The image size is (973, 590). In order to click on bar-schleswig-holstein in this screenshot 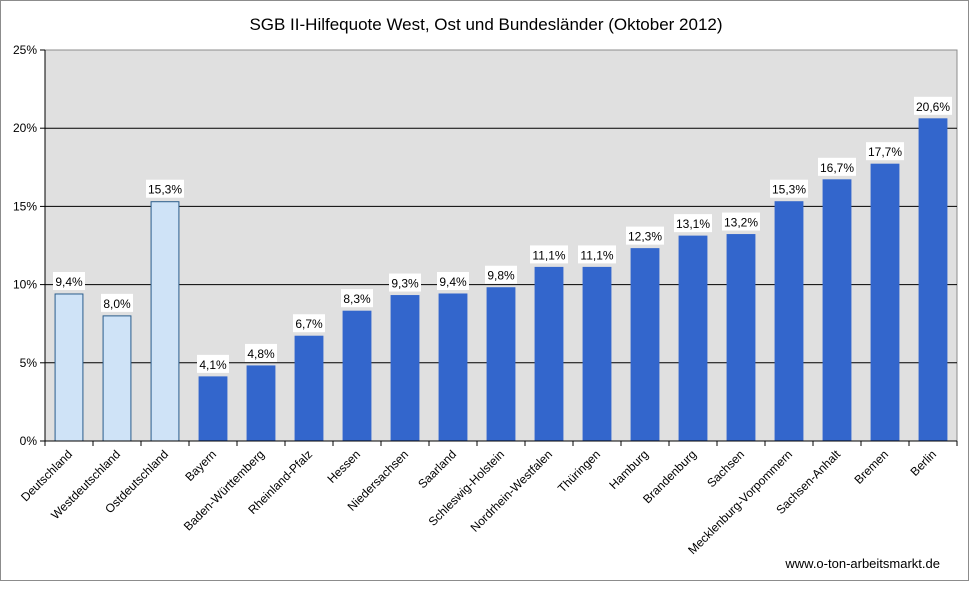, I will do `click(501, 364)`.